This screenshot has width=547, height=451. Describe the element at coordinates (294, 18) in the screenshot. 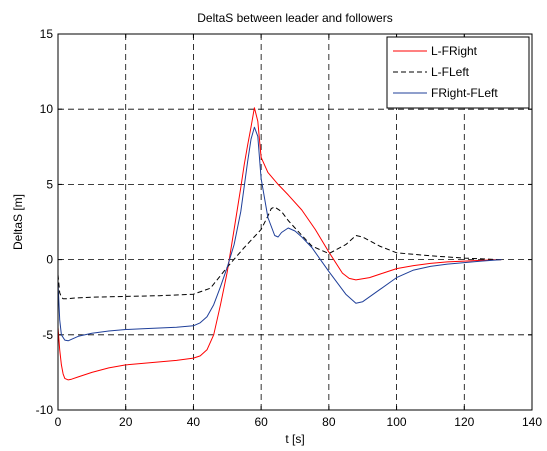

I see `chart-title: DeltaS between leader and followers` at that location.